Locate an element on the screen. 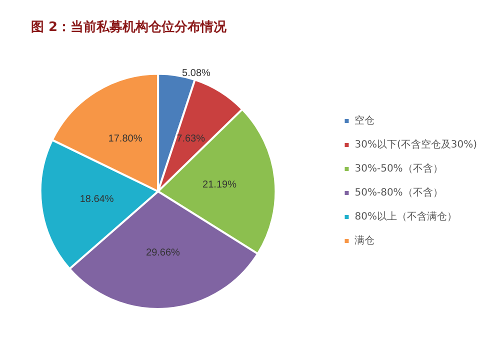 This screenshot has height=362, width=500. data-label: 7.63% is located at coordinates (191, 138).